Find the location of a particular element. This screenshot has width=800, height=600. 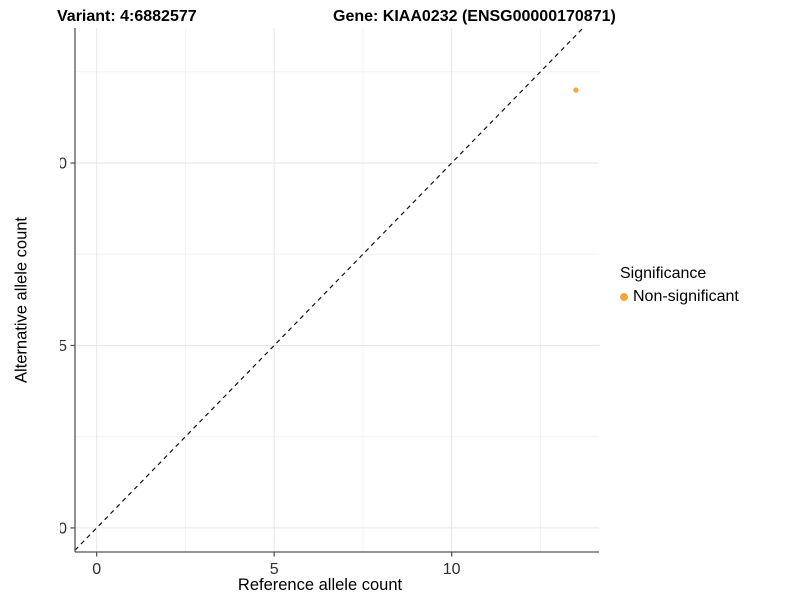

x-tick-label: 5 is located at coordinates (274, 568).